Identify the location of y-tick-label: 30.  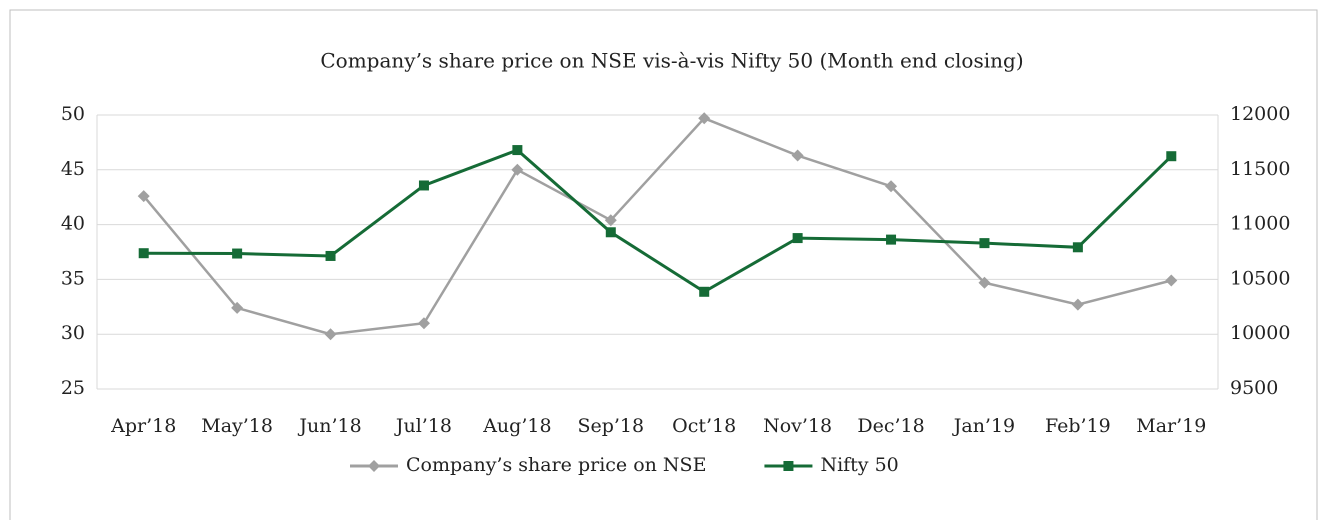
(73, 333).